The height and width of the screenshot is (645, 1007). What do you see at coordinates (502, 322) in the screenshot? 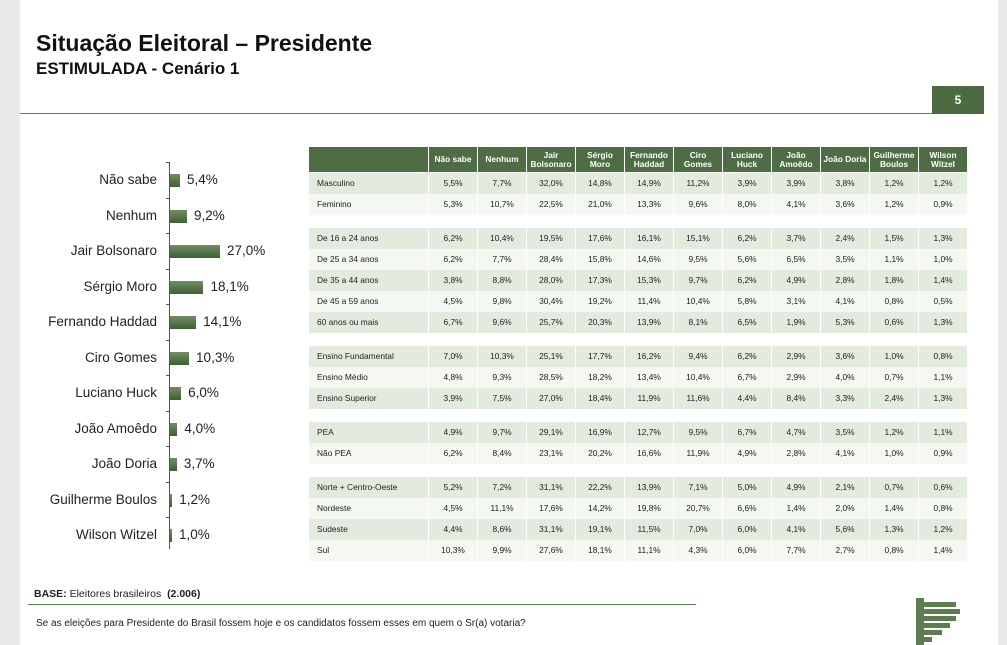
I see `table-cell: 9,6%` at bounding box center [502, 322].